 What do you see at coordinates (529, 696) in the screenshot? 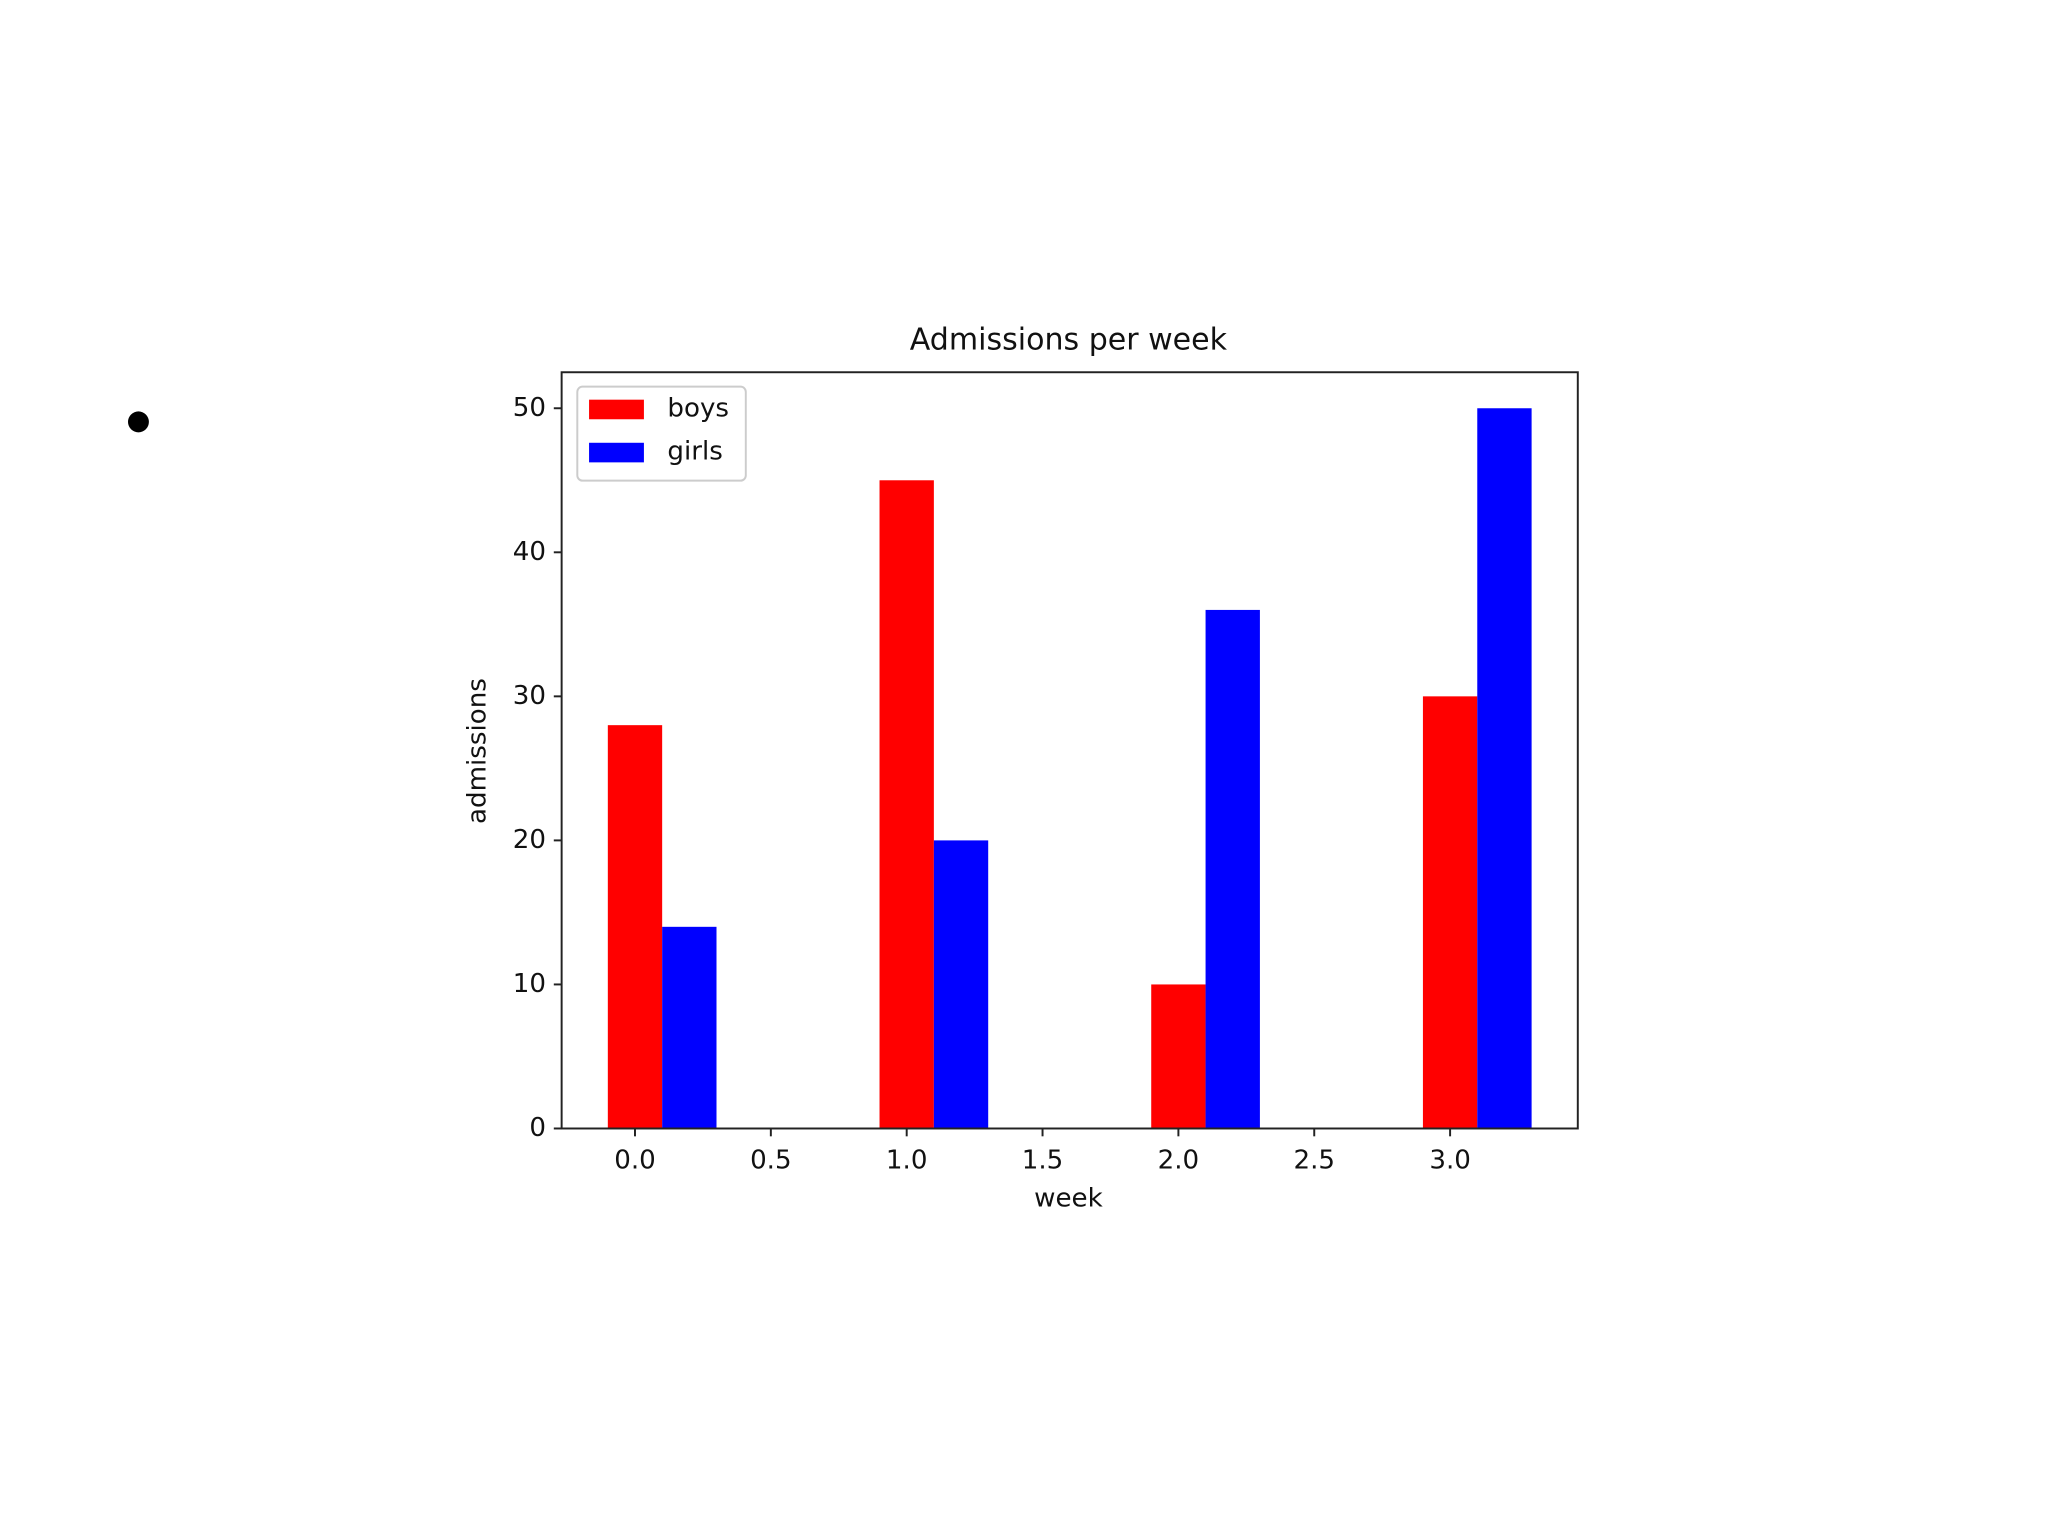
I see `y-tick-label: 30` at bounding box center [529, 696].